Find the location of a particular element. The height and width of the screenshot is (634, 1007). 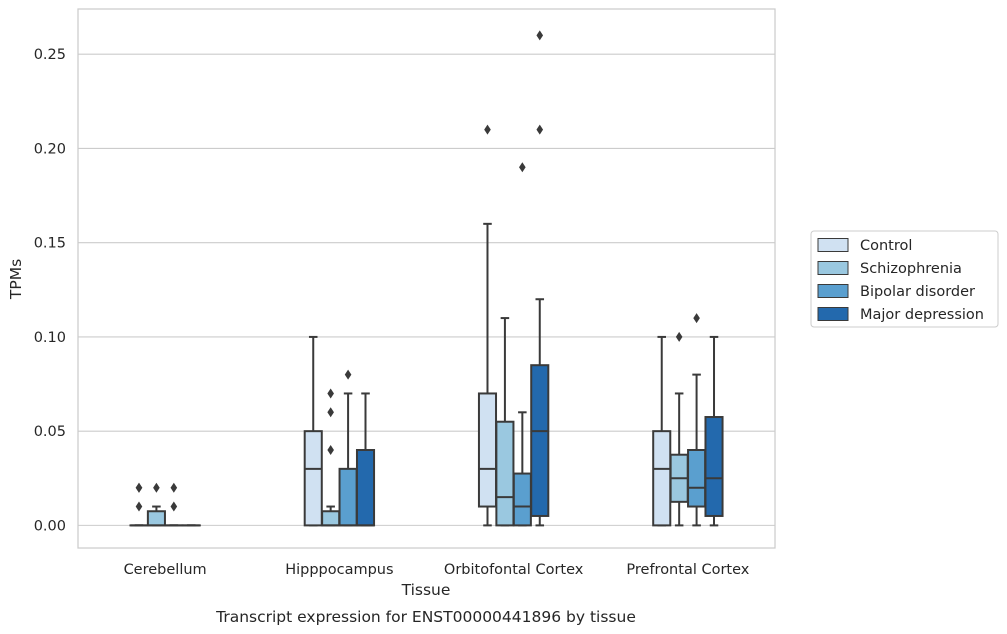

x-axis-label: Tissue is located at coordinates (426, 590).